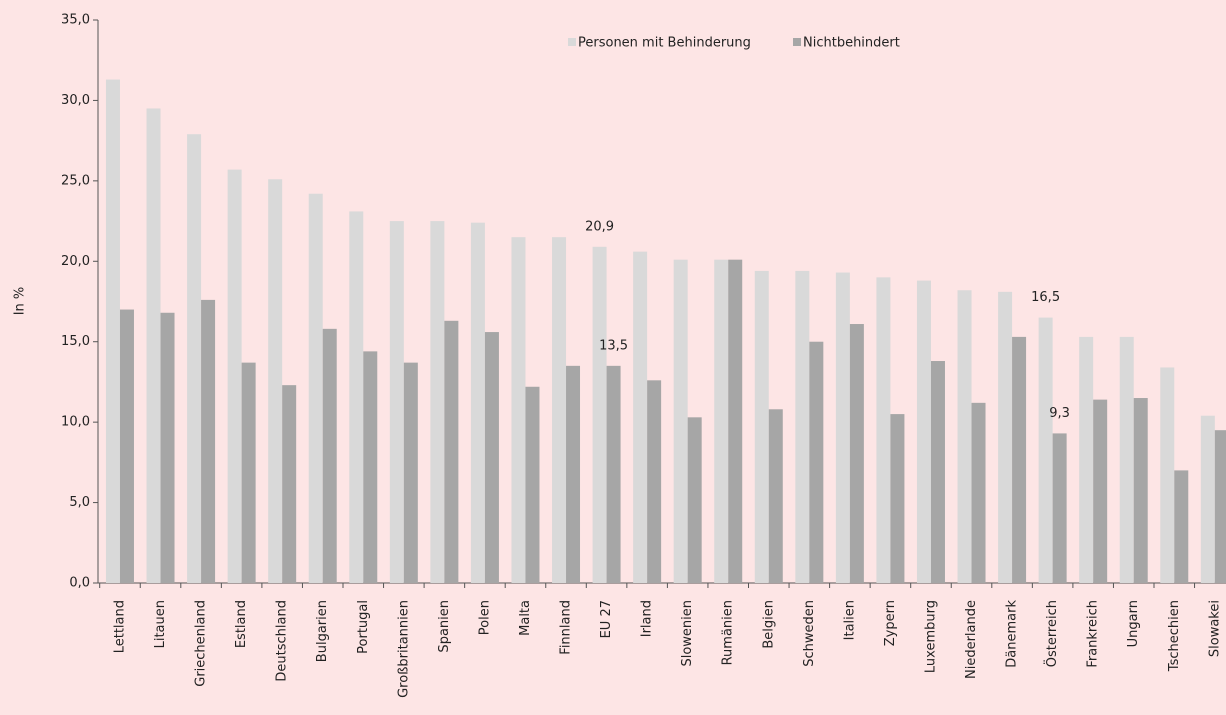 Image resolution: width=1226 pixels, height=715 pixels. I want to click on x-tick-label: Rumänien, so click(728, 632).